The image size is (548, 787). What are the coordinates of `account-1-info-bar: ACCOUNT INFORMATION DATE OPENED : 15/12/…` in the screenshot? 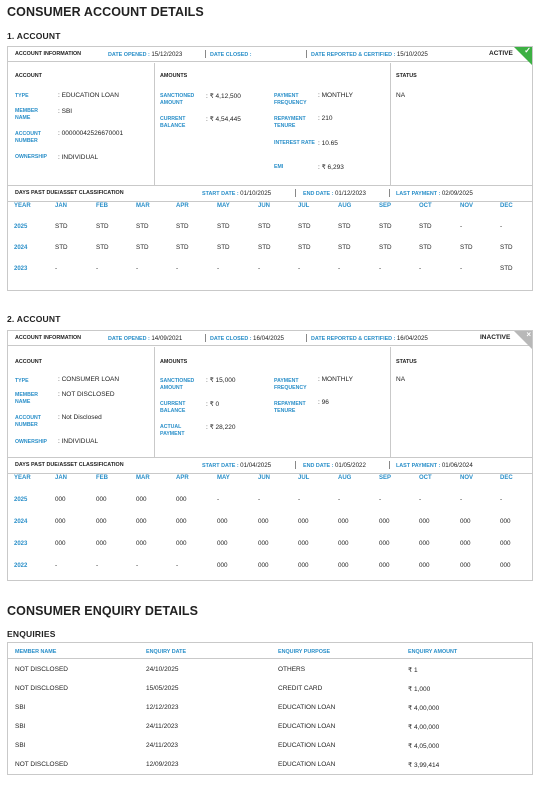 It's located at (270, 54).